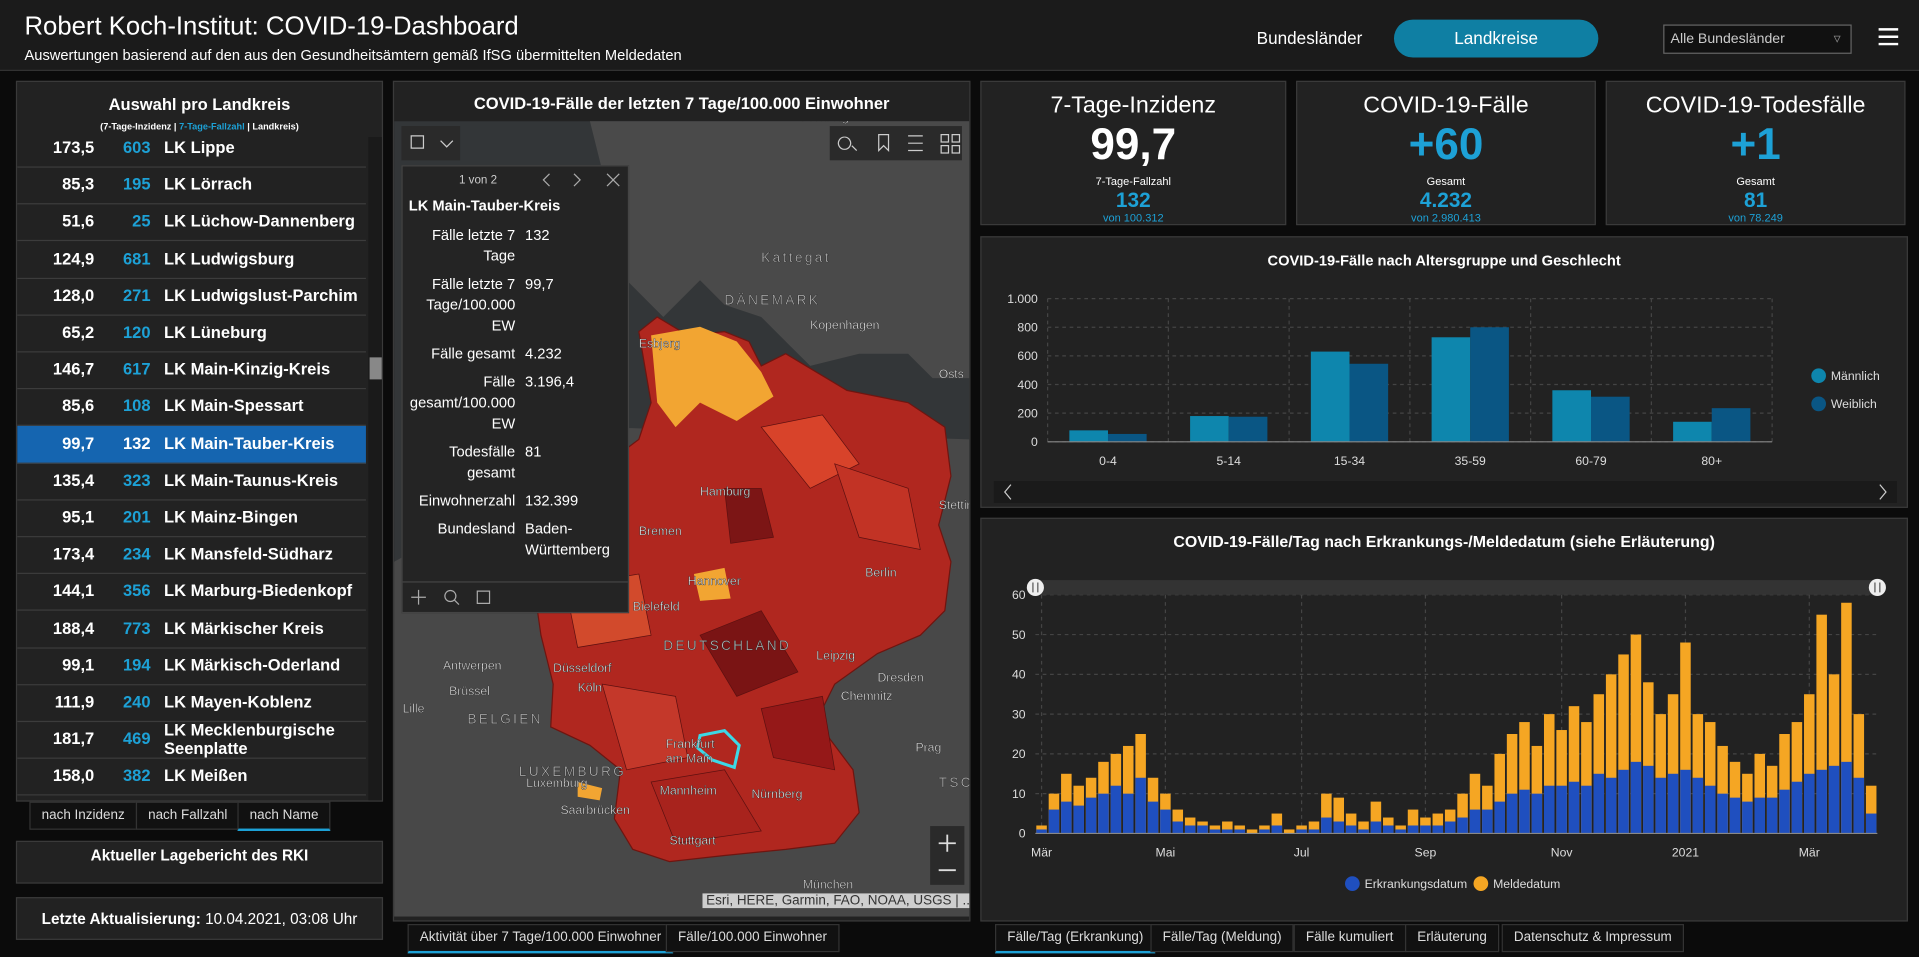 The height and width of the screenshot is (957, 1919). What do you see at coordinates (1019, 675) in the screenshot?
I see `y-tick-label: 40` at bounding box center [1019, 675].